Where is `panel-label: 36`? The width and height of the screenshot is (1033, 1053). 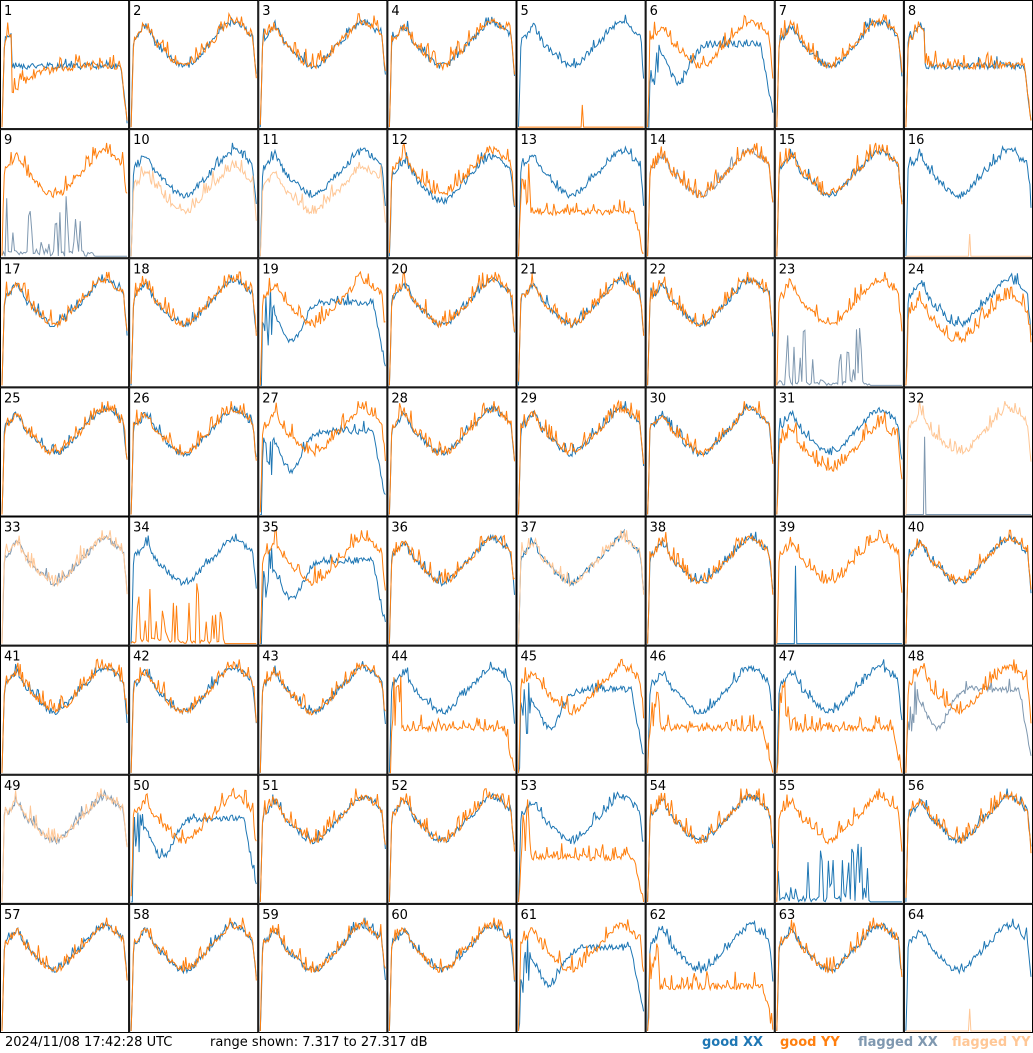 panel-label: 36 is located at coordinates (399, 528).